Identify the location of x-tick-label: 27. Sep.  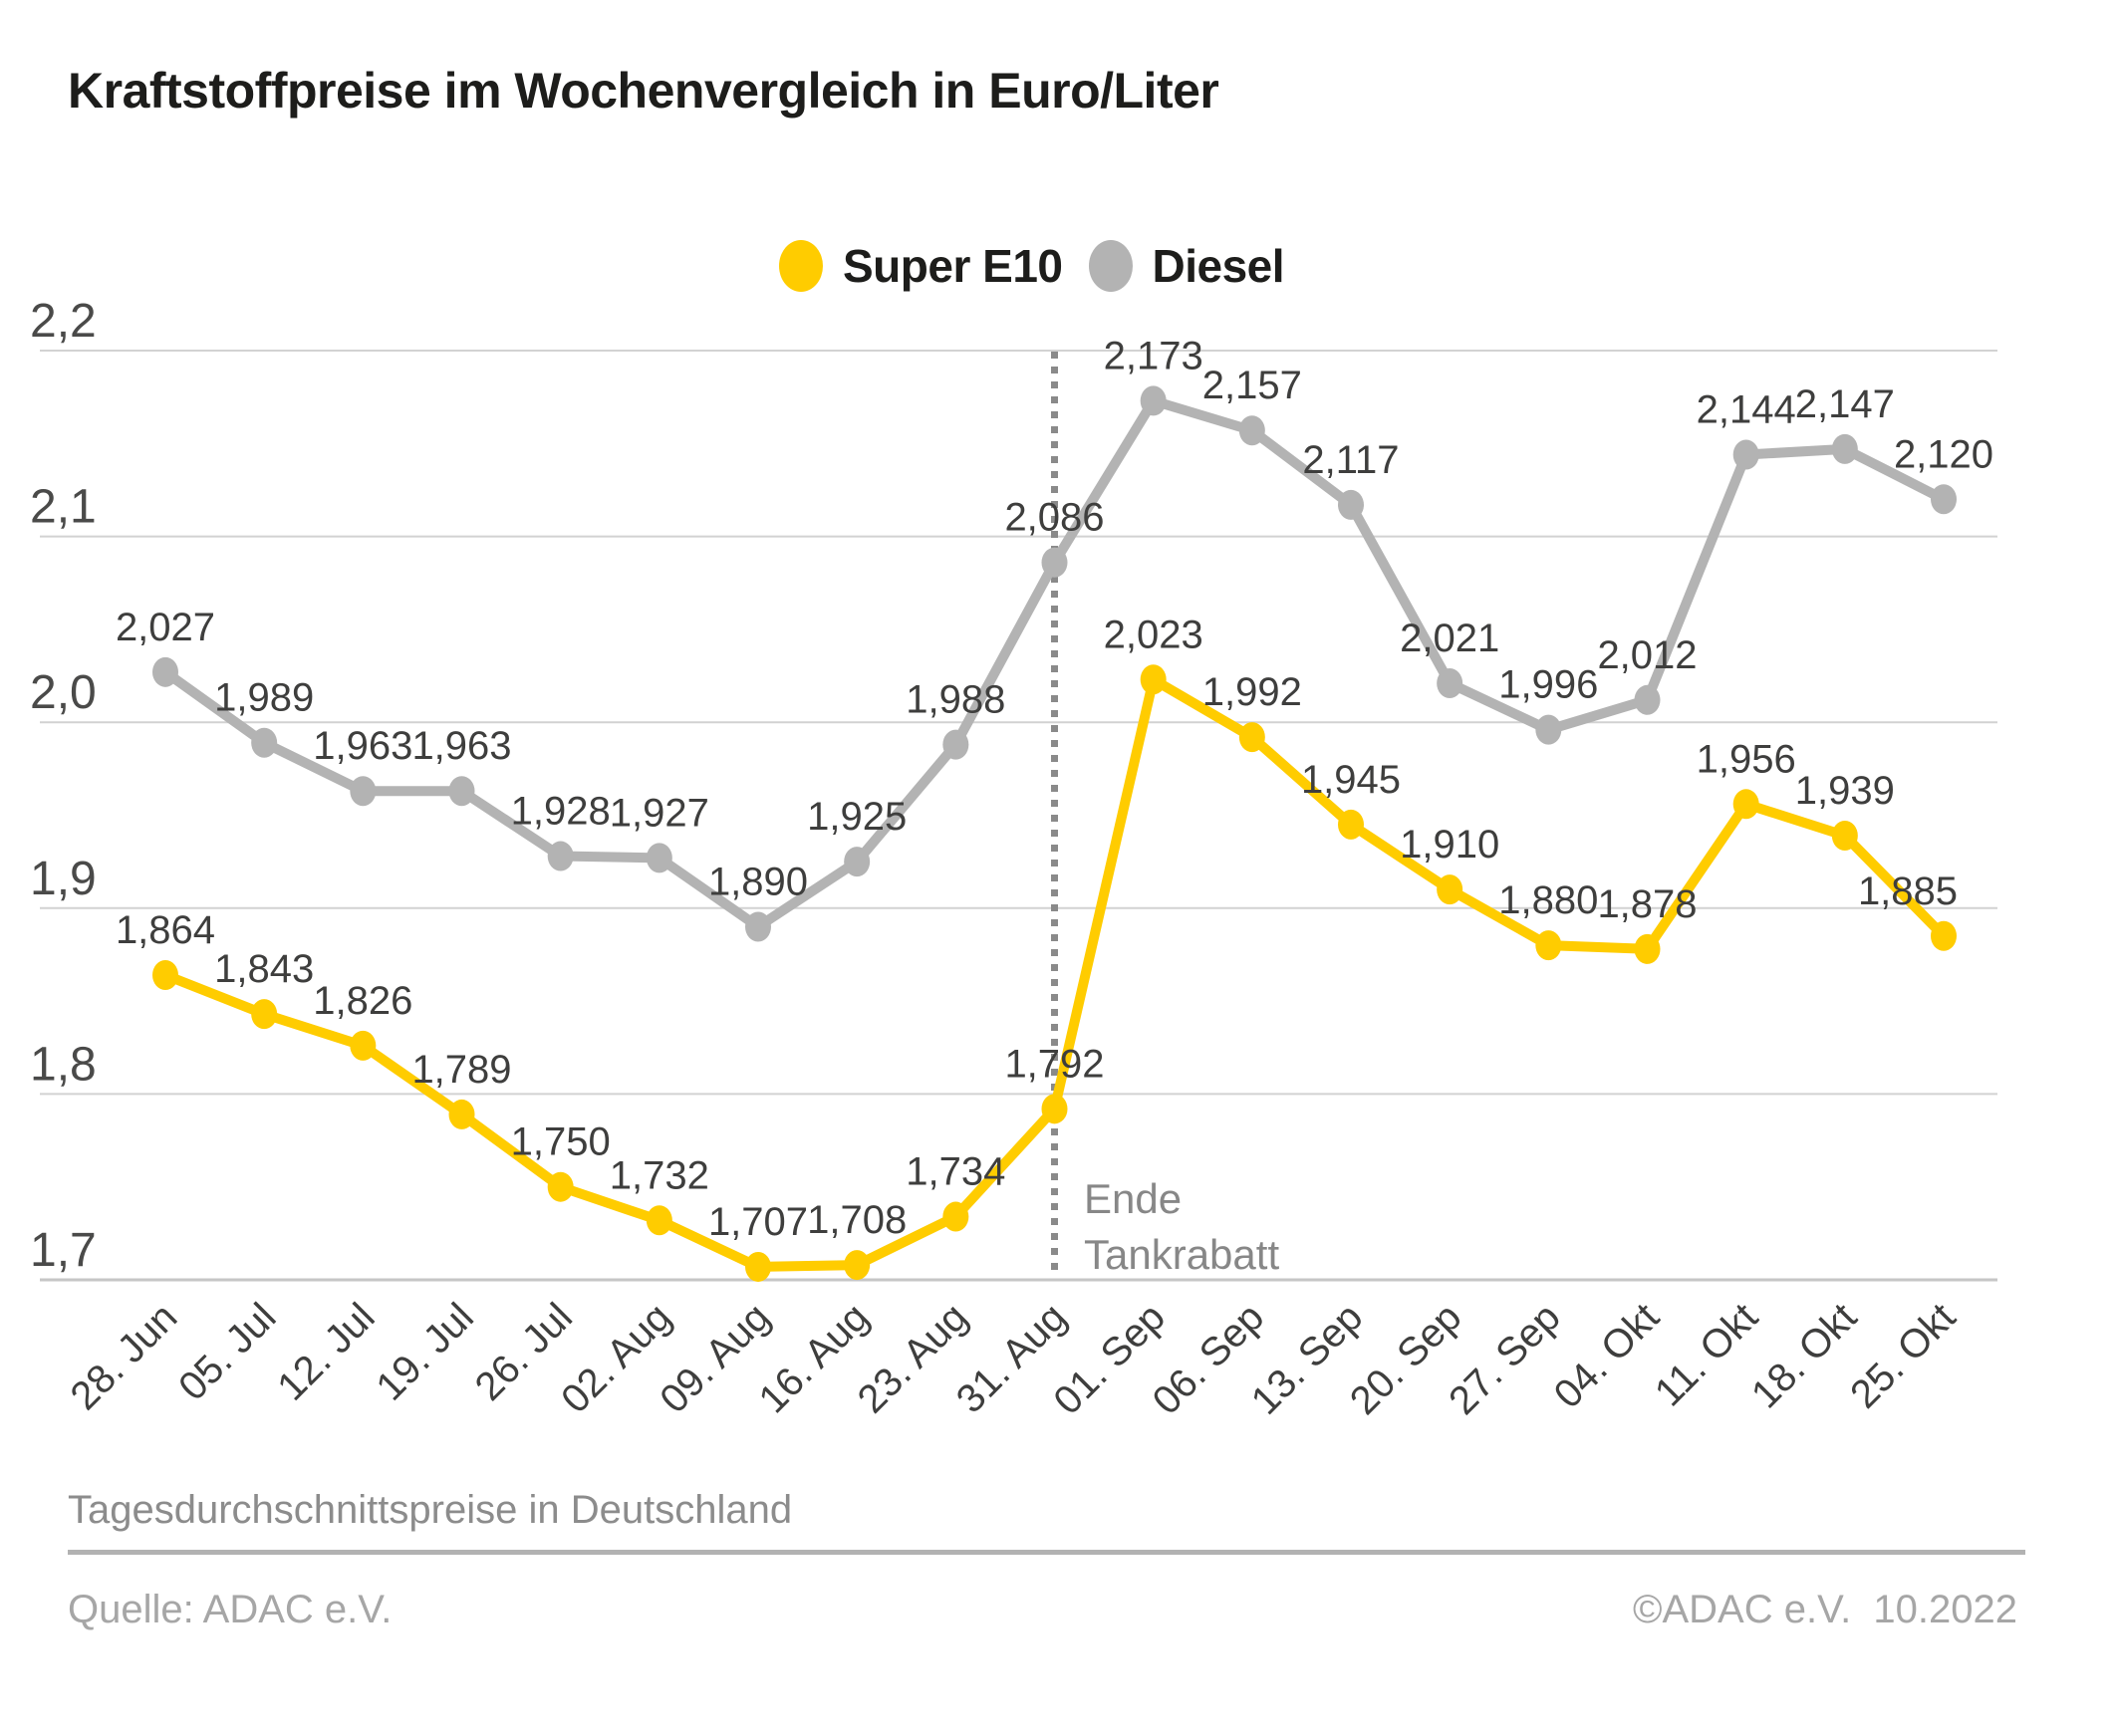
(1505, 1359).